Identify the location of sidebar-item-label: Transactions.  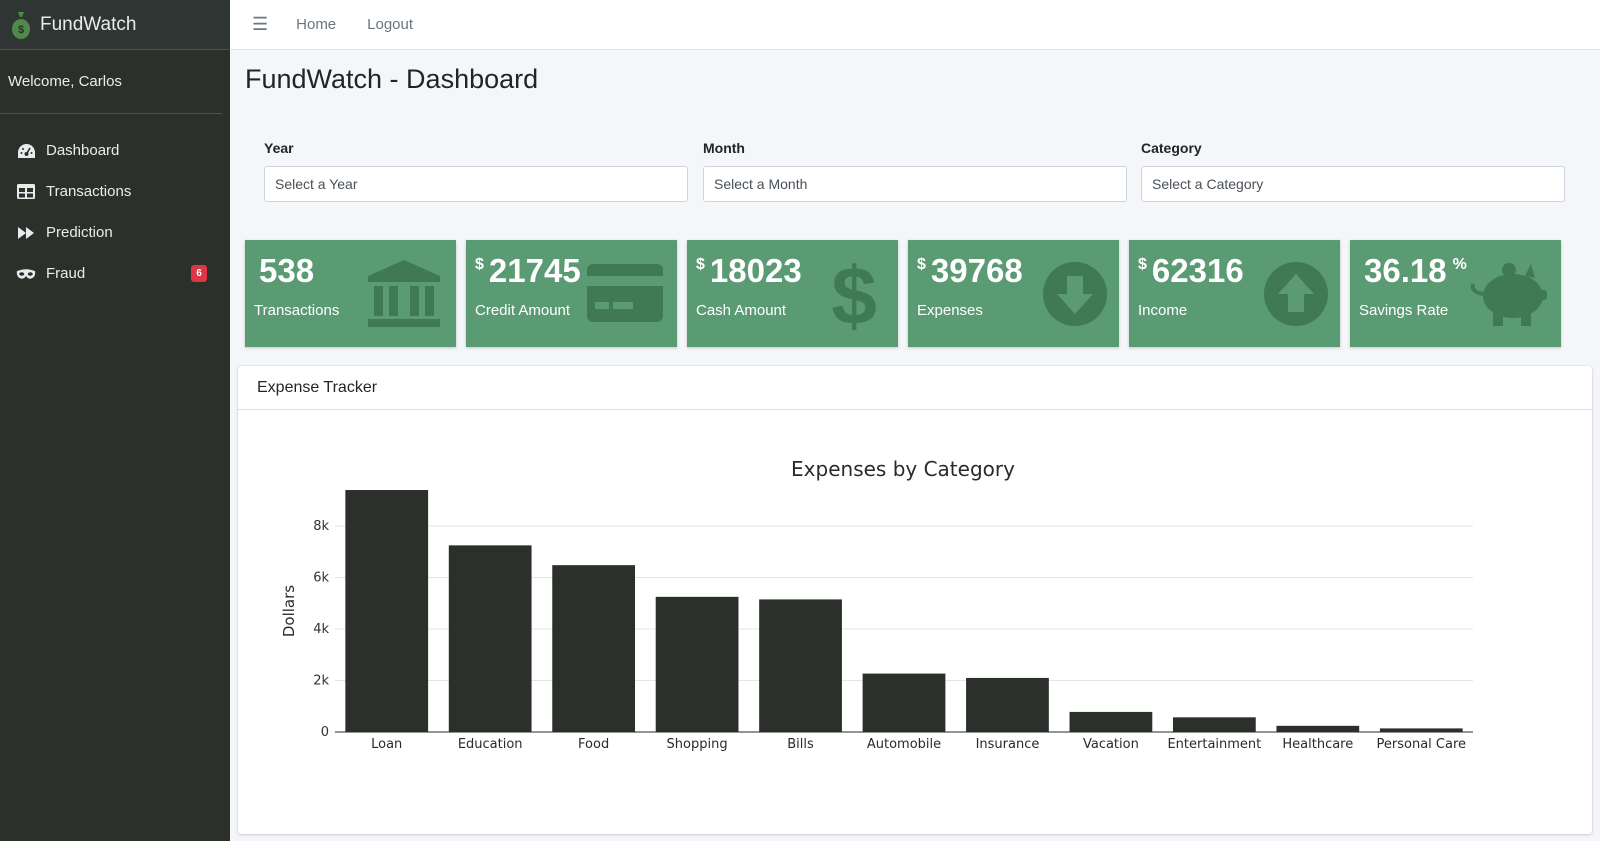
(89, 191).